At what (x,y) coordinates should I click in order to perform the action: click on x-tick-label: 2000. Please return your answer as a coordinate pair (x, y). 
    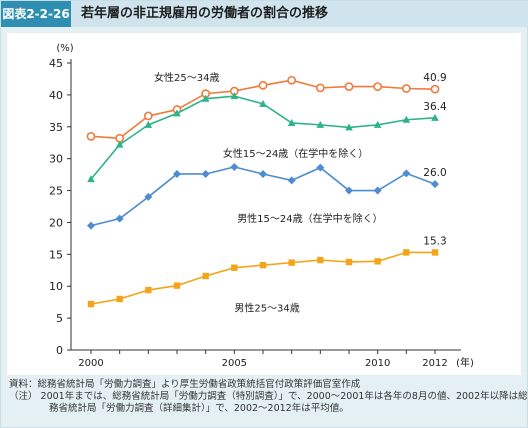
    Looking at the image, I should click on (90, 363).